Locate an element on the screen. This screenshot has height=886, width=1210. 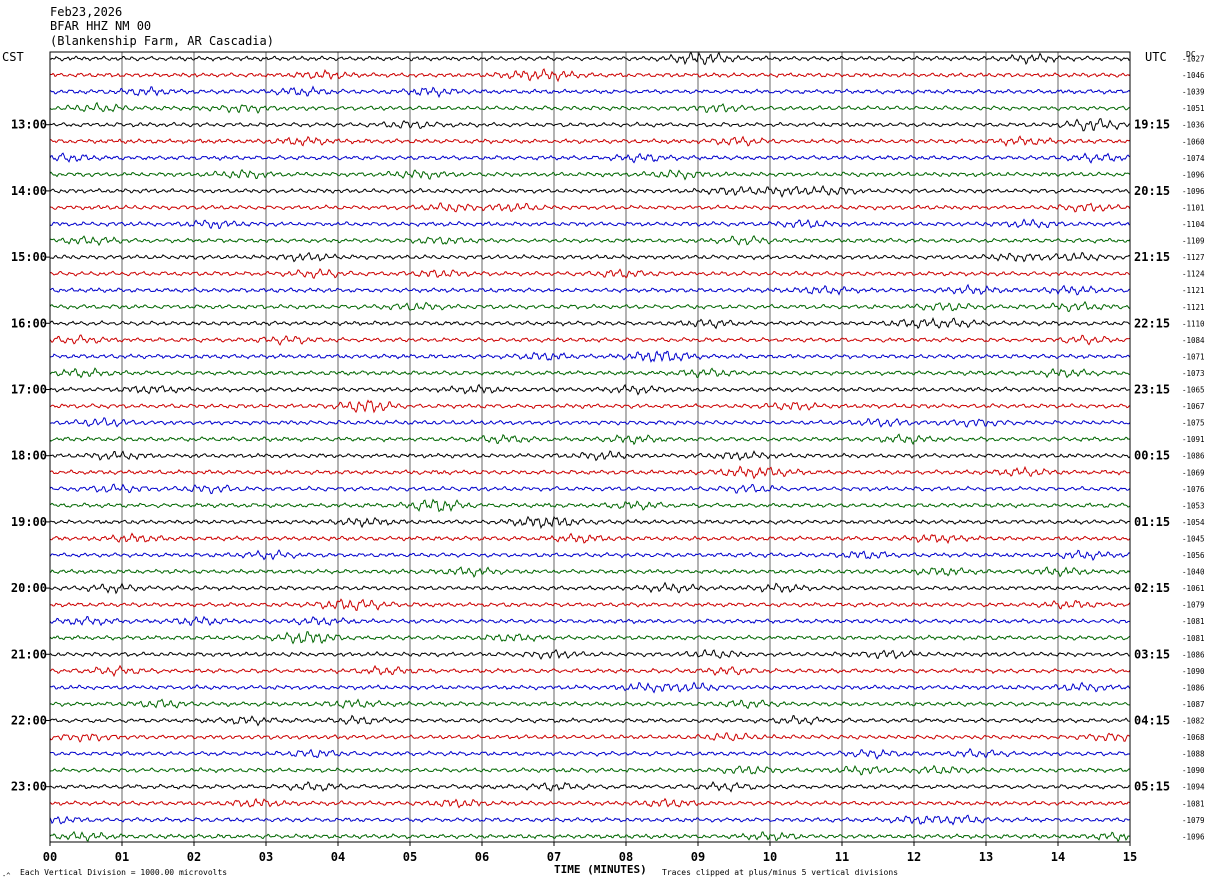
dc-offset-label: -1040 is located at coordinates (1193, 572).